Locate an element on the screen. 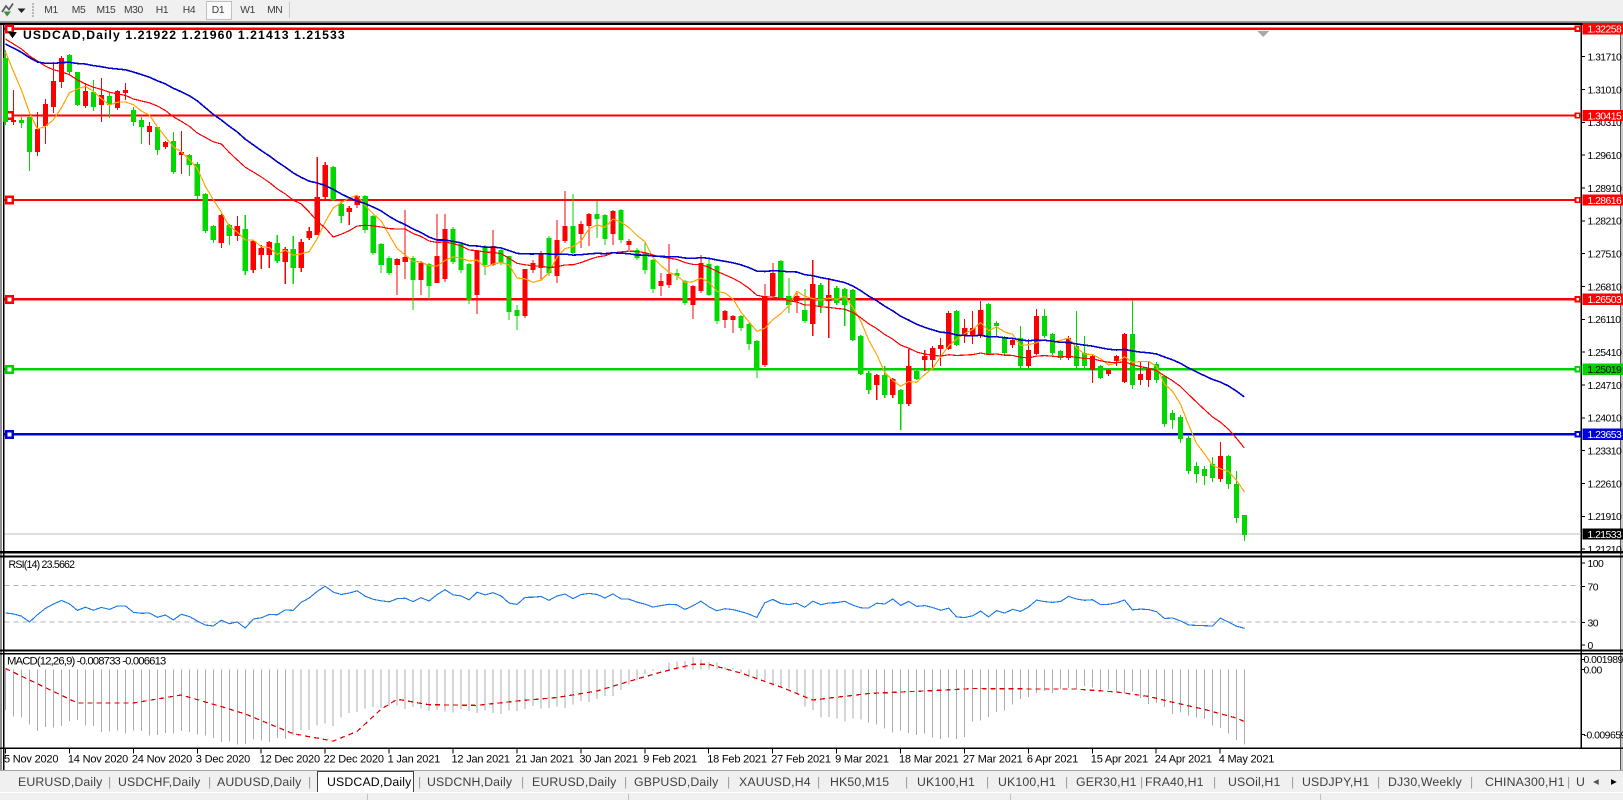  svg-text: 4 May 2021 is located at coordinates (1247, 760).